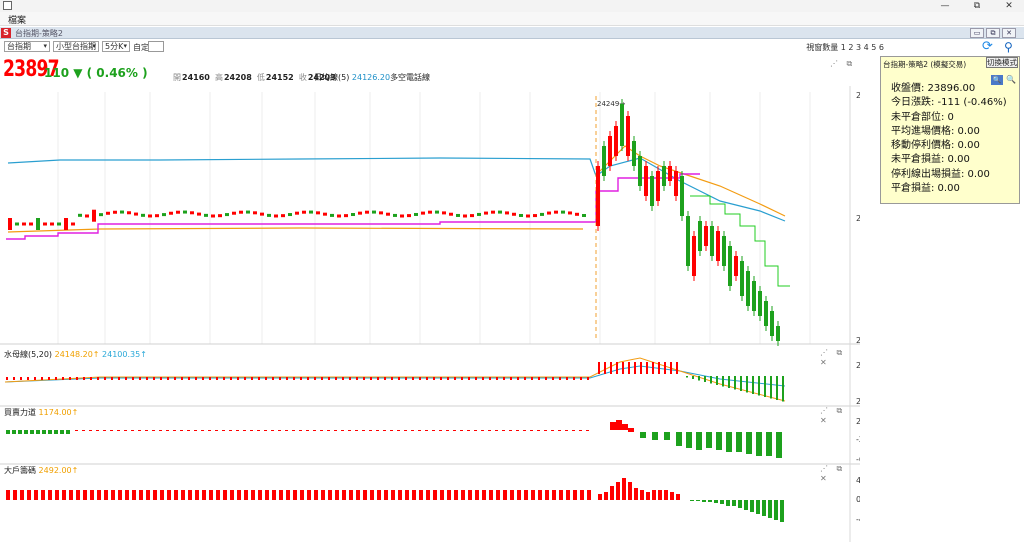  What do you see at coordinates (156, 46) in the screenshot?
I see `custom-period-input` at bounding box center [156, 46].